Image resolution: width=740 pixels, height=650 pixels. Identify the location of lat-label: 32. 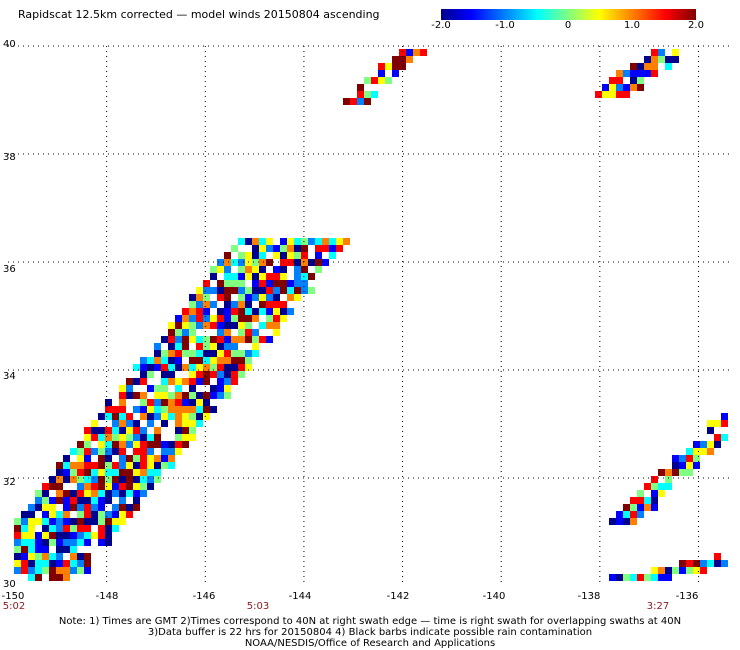
(9, 482).